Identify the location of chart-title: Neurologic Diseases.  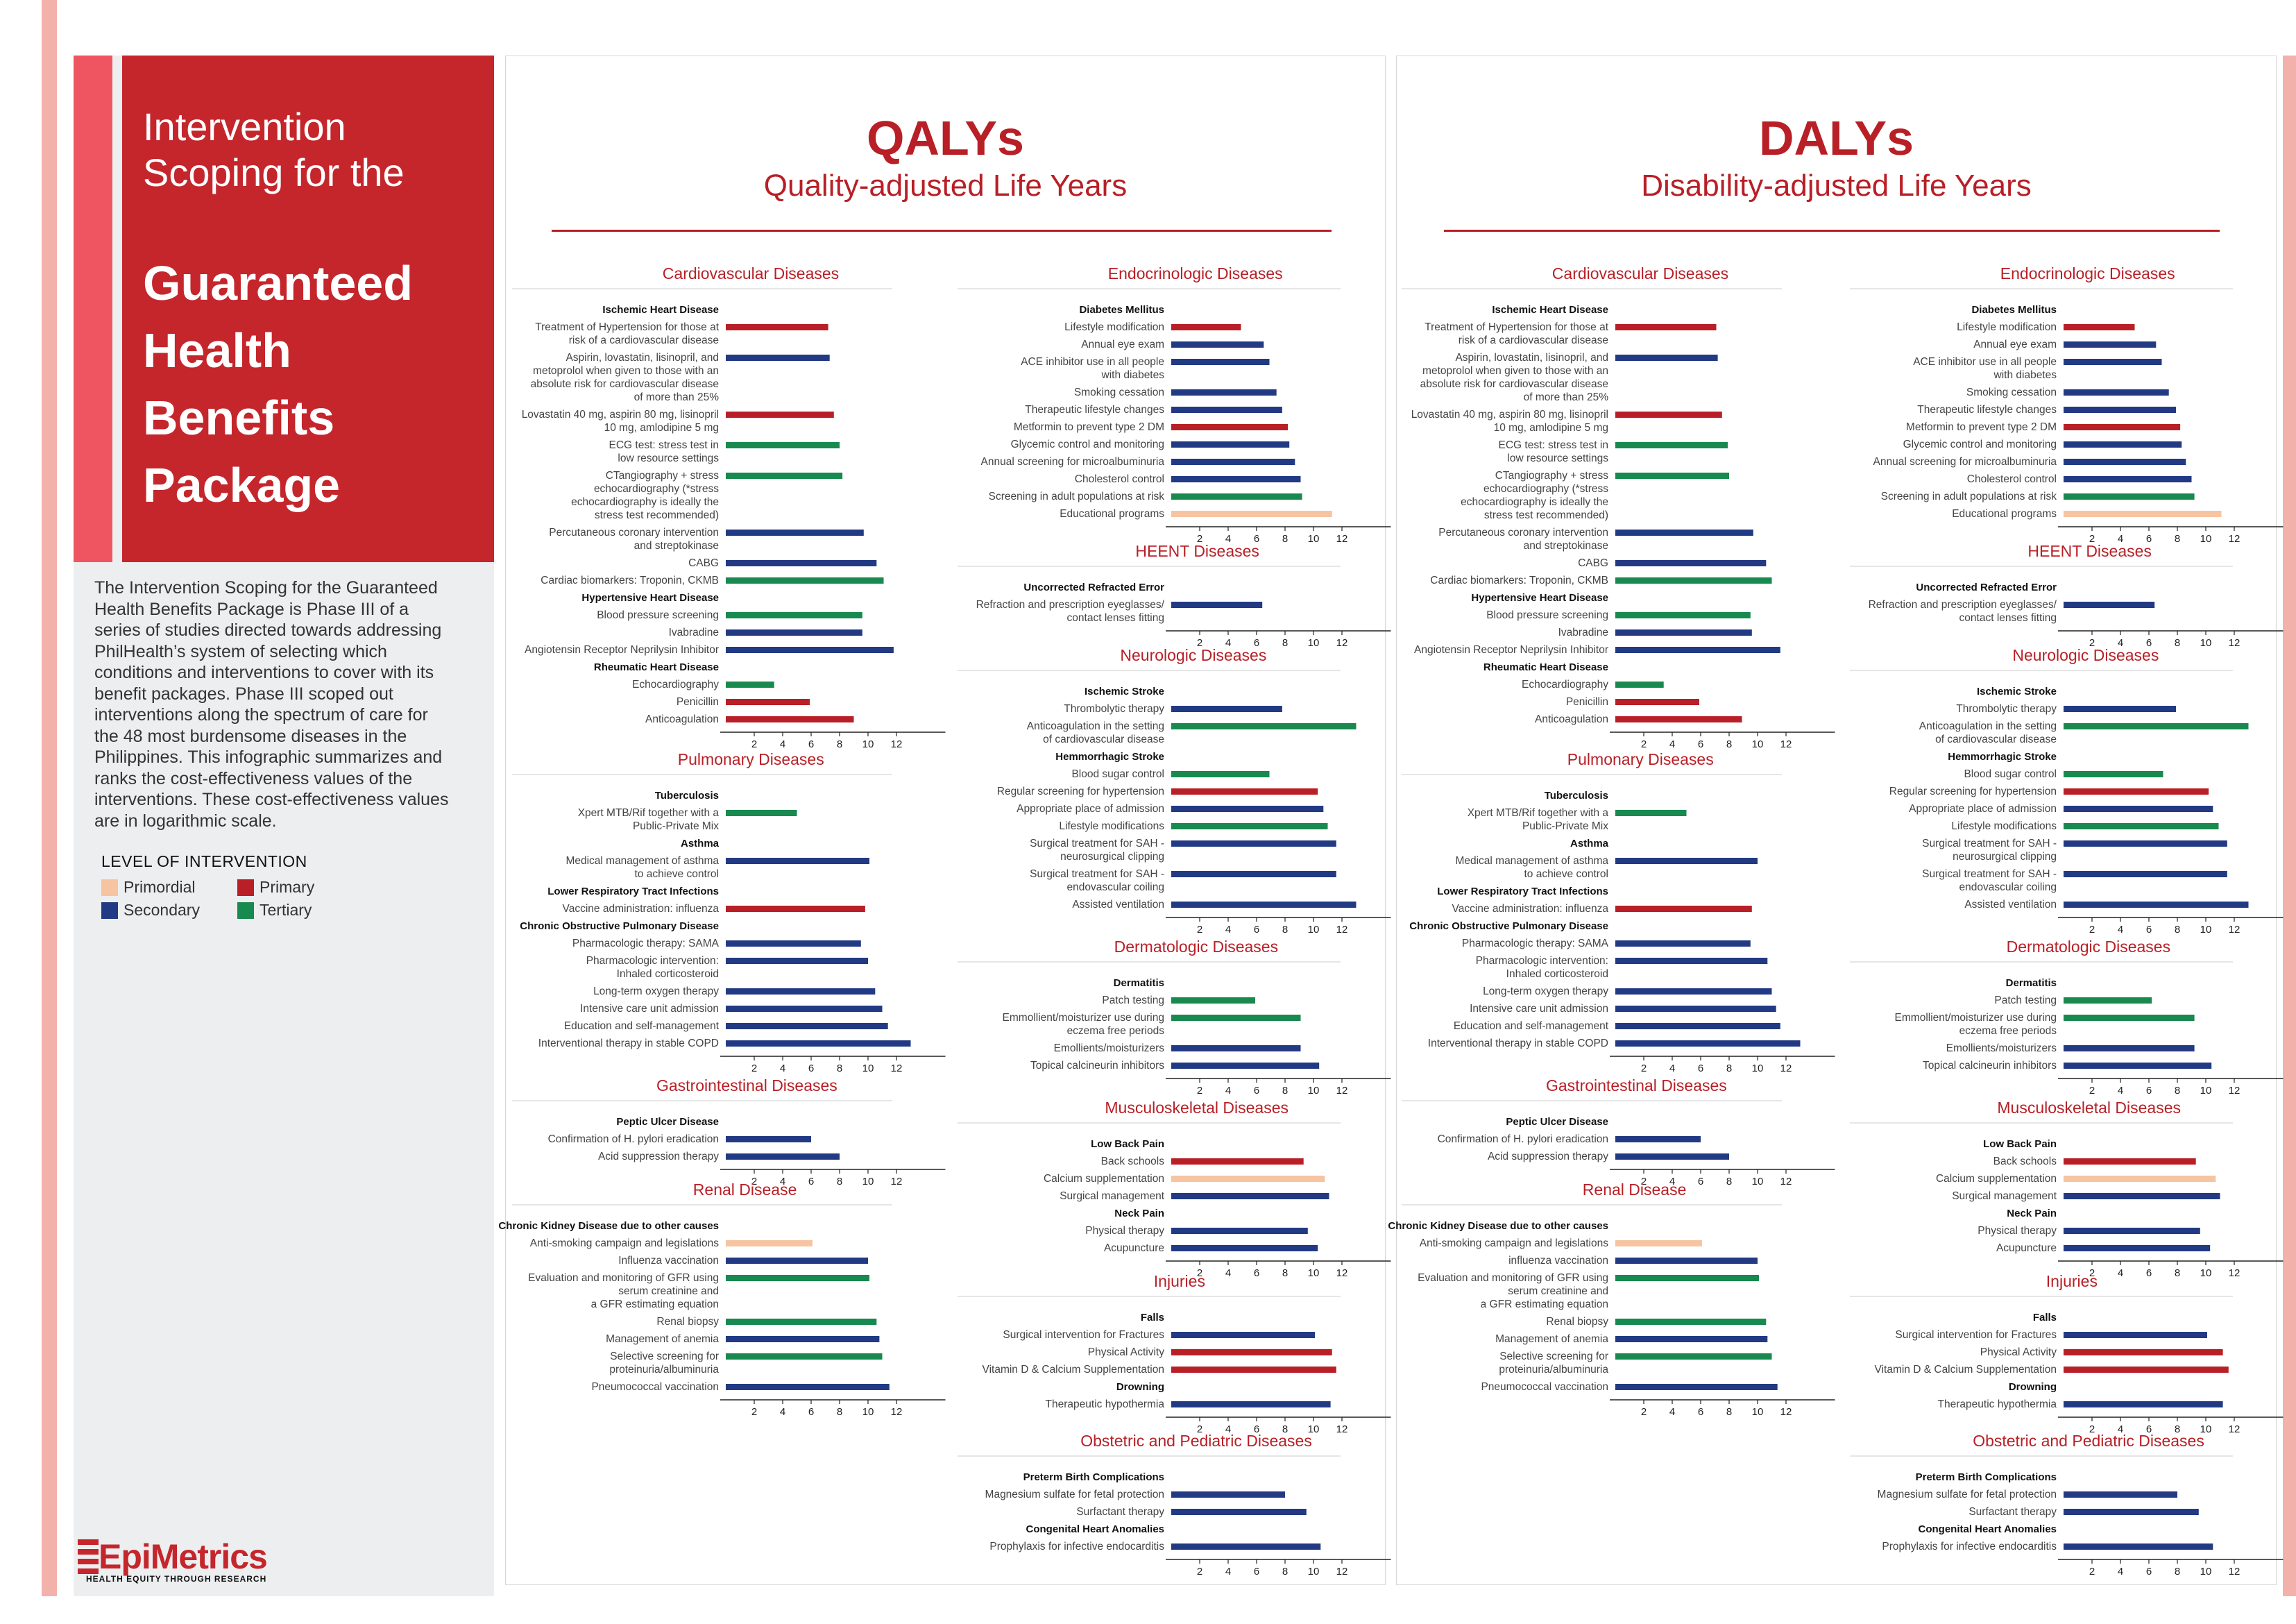
(1193, 655).